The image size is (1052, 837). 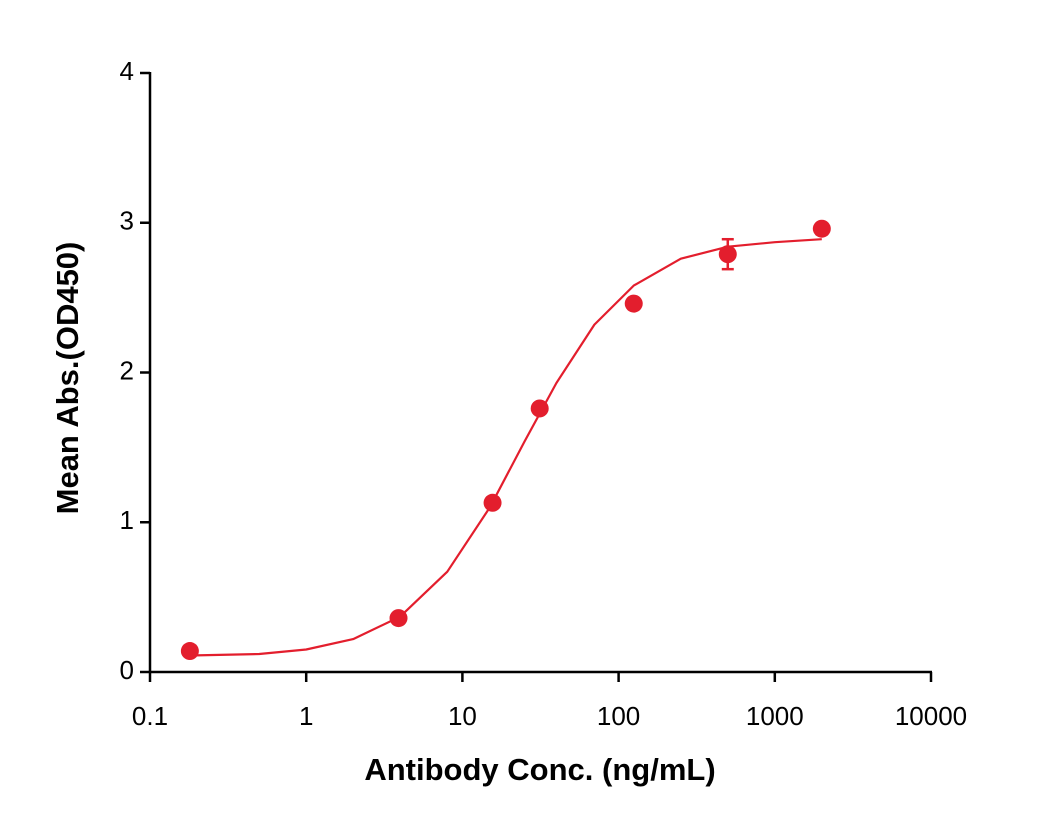 I want to click on x-tick-label: 10, so click(x=462, y=716).